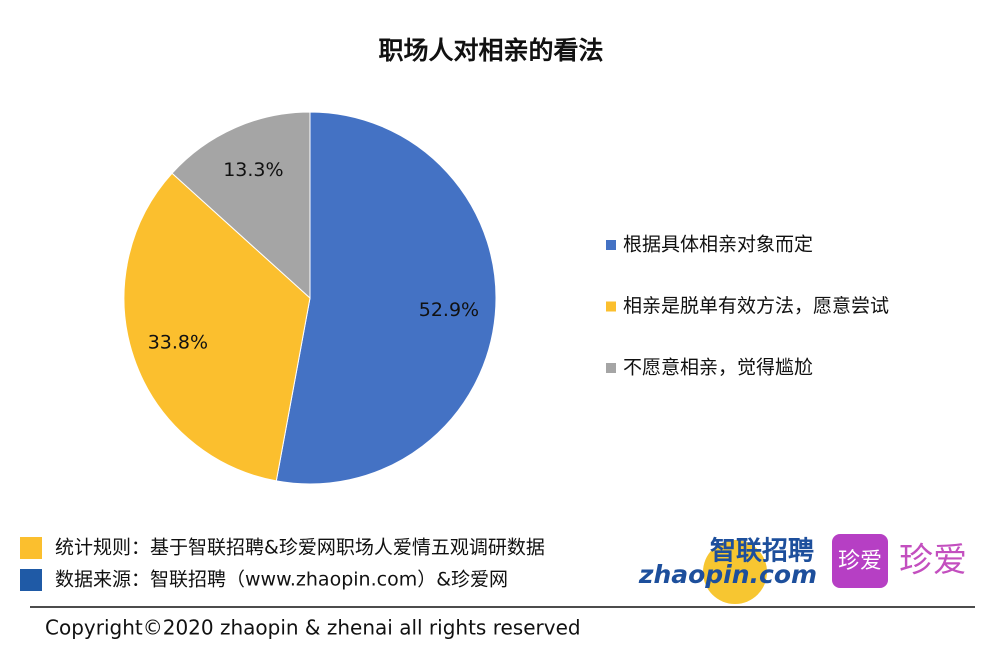  I want to click on data-label: 13.3%, so click(253, 170).